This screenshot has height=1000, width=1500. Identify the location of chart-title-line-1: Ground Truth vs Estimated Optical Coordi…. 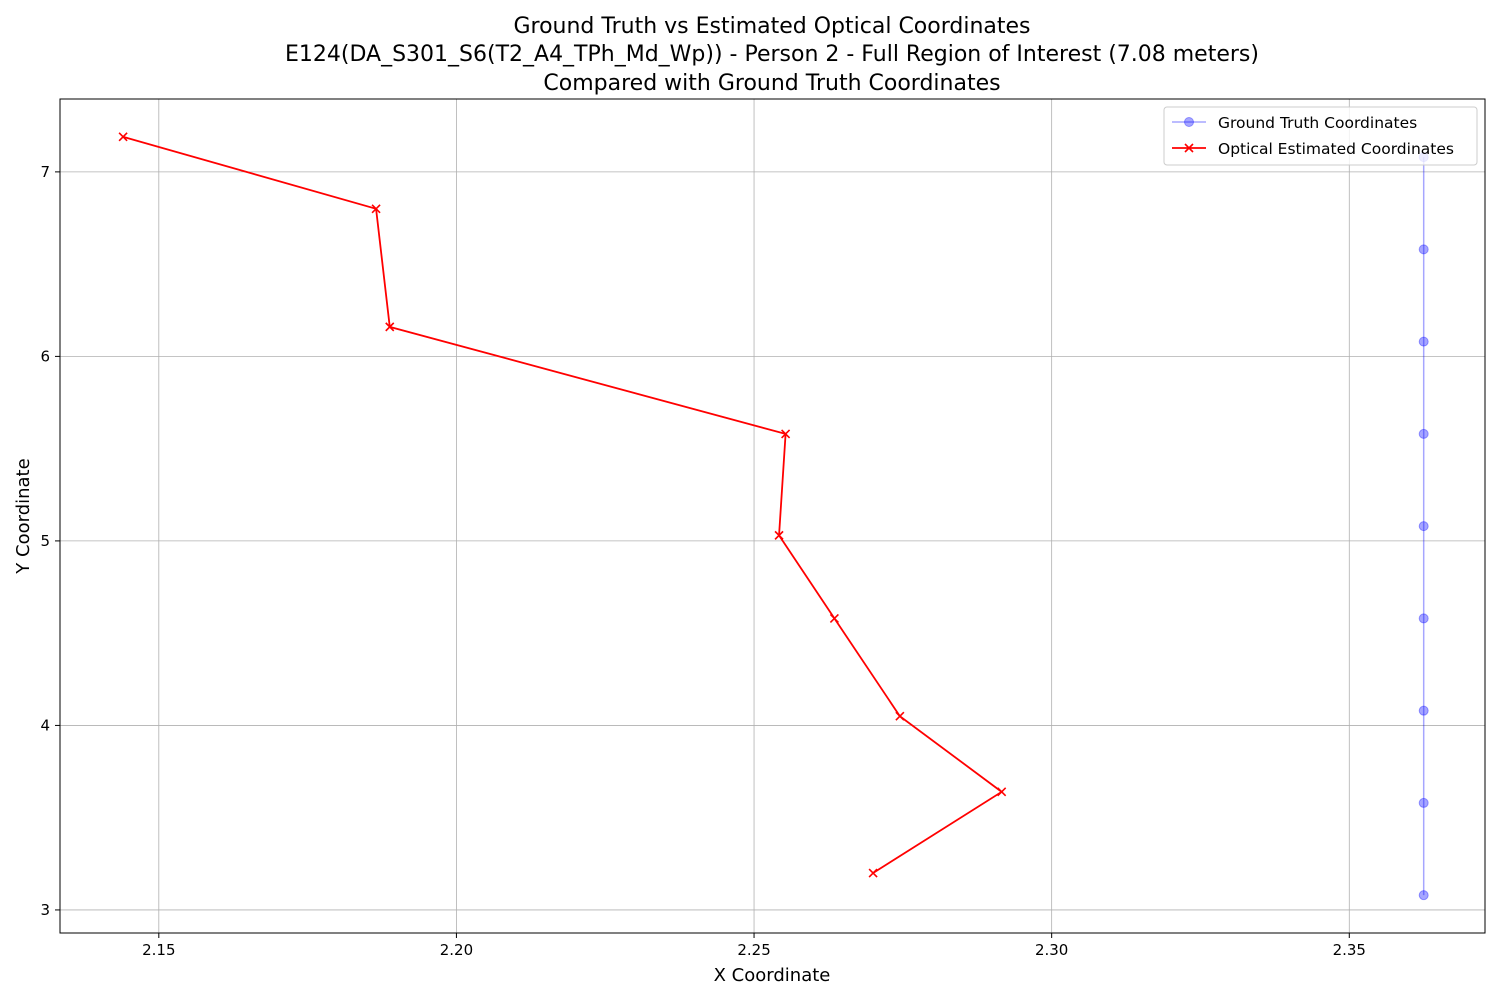
(771, 26).